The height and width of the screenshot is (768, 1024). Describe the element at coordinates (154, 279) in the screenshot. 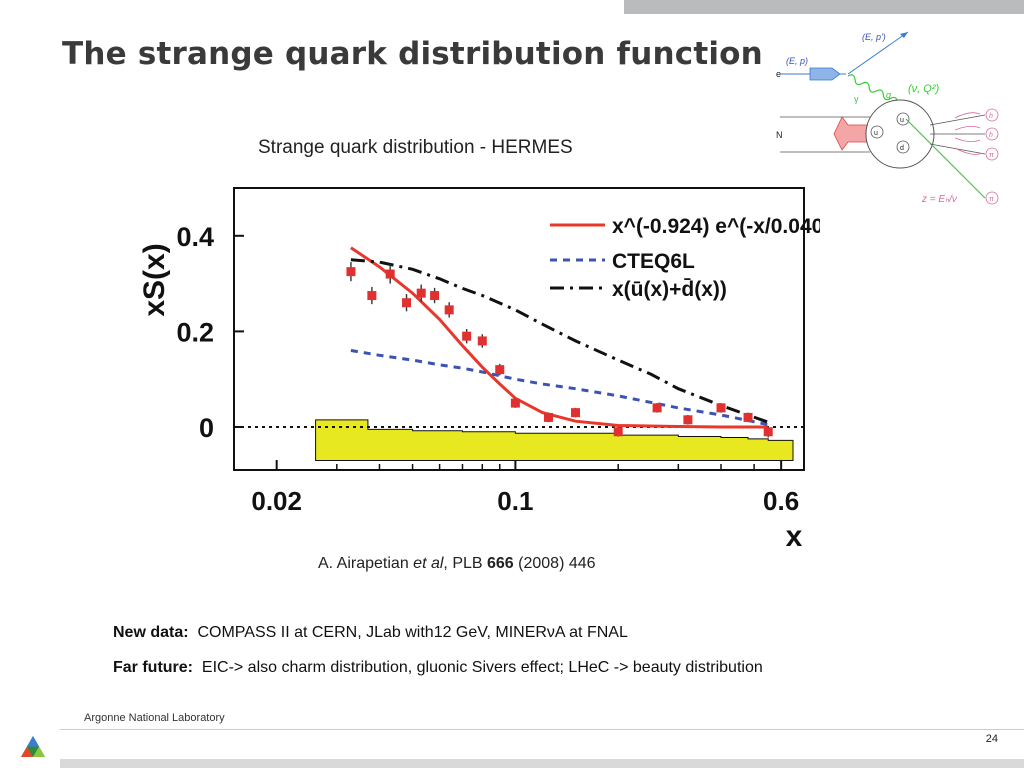

I see `y-axis-label: xS(x)` at that location.